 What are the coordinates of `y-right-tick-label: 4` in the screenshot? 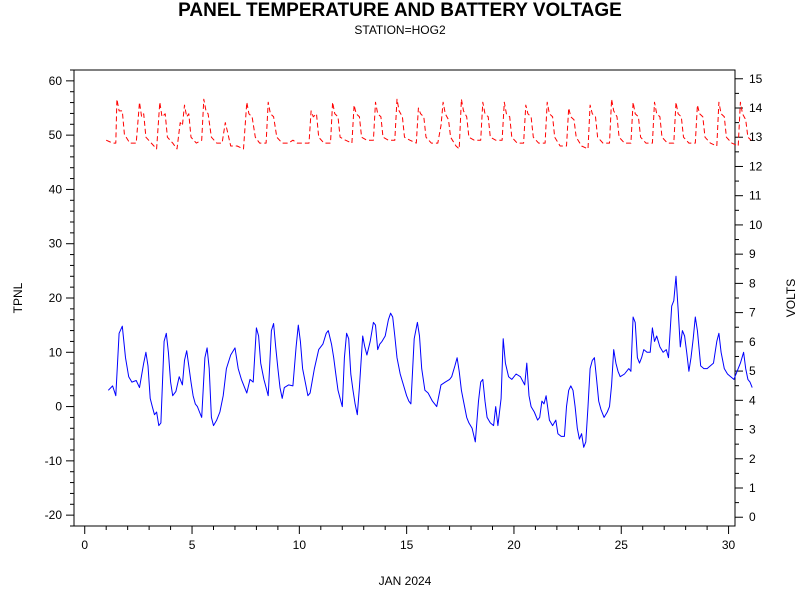 It's located at (752, 400).